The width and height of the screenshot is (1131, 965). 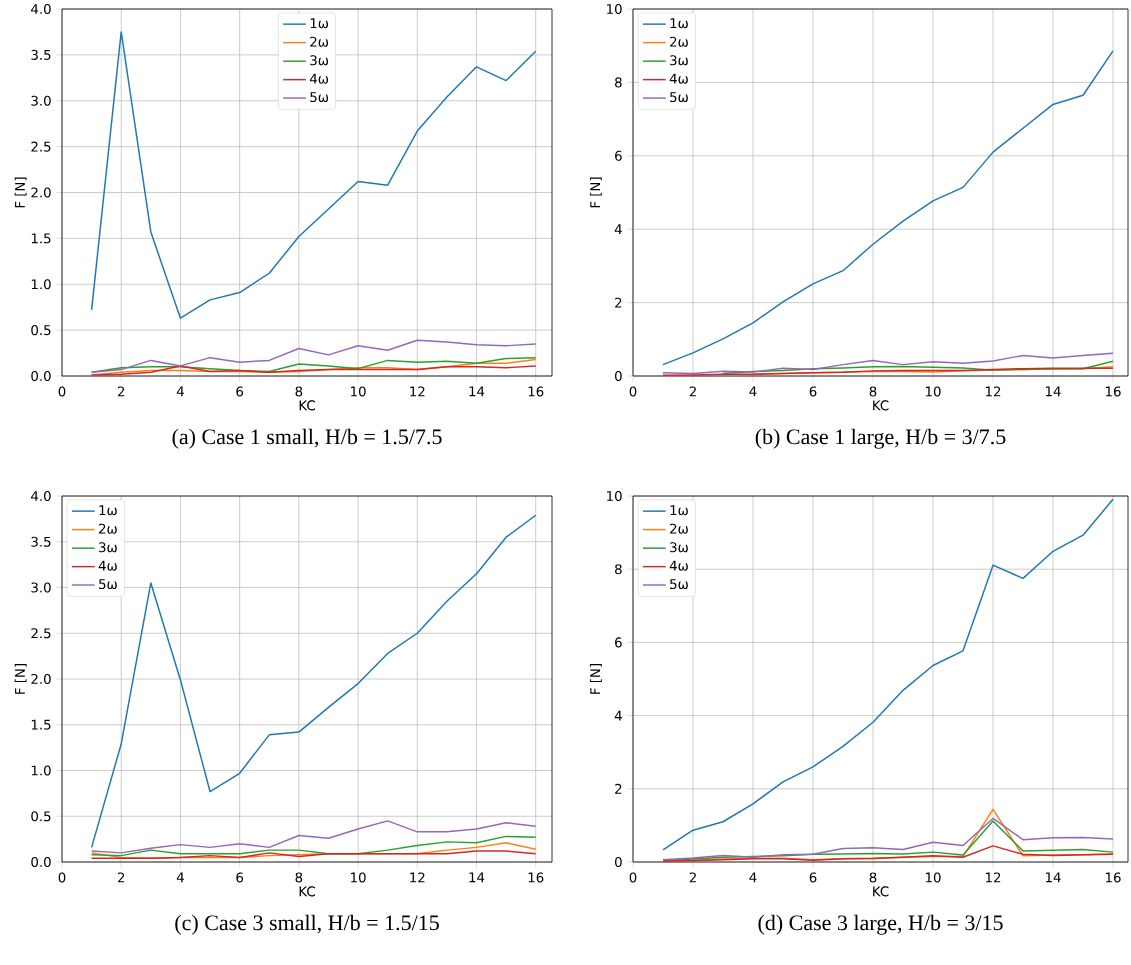 What do you see at coordinates (880, 438) in the screenshot?
I see `text: (b) Case 1 large, H/b = 3/7.5` at bounding box center [880, 438].